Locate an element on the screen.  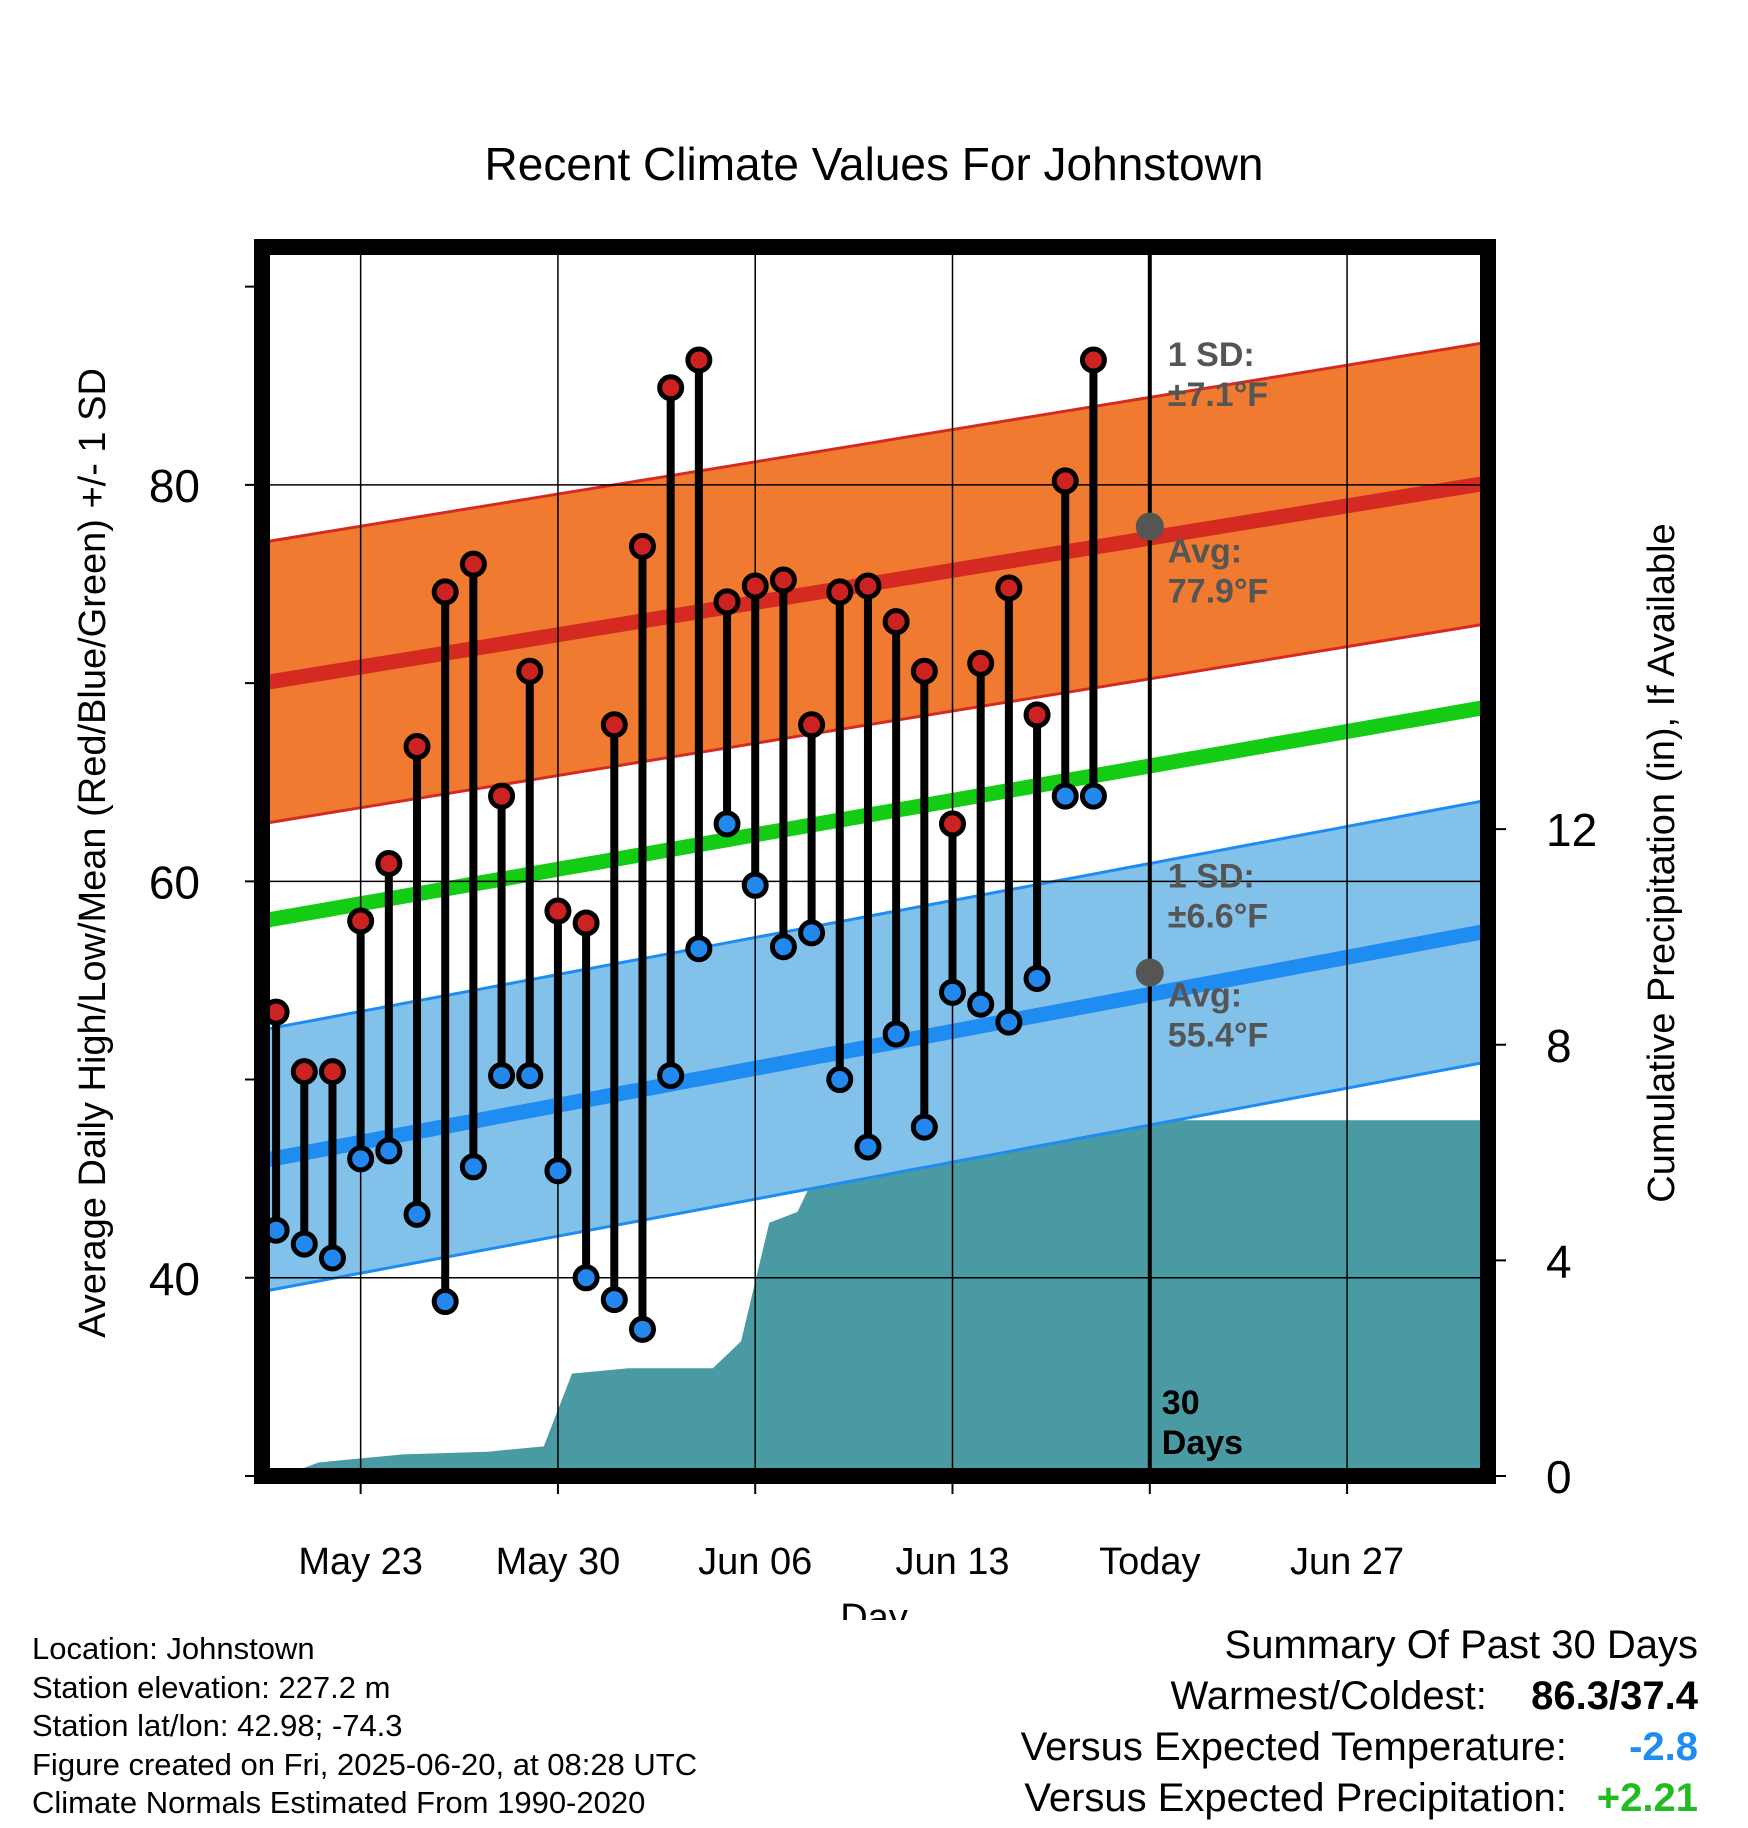
x-tick-label: May 23 is located at coordinates (360, 1562).